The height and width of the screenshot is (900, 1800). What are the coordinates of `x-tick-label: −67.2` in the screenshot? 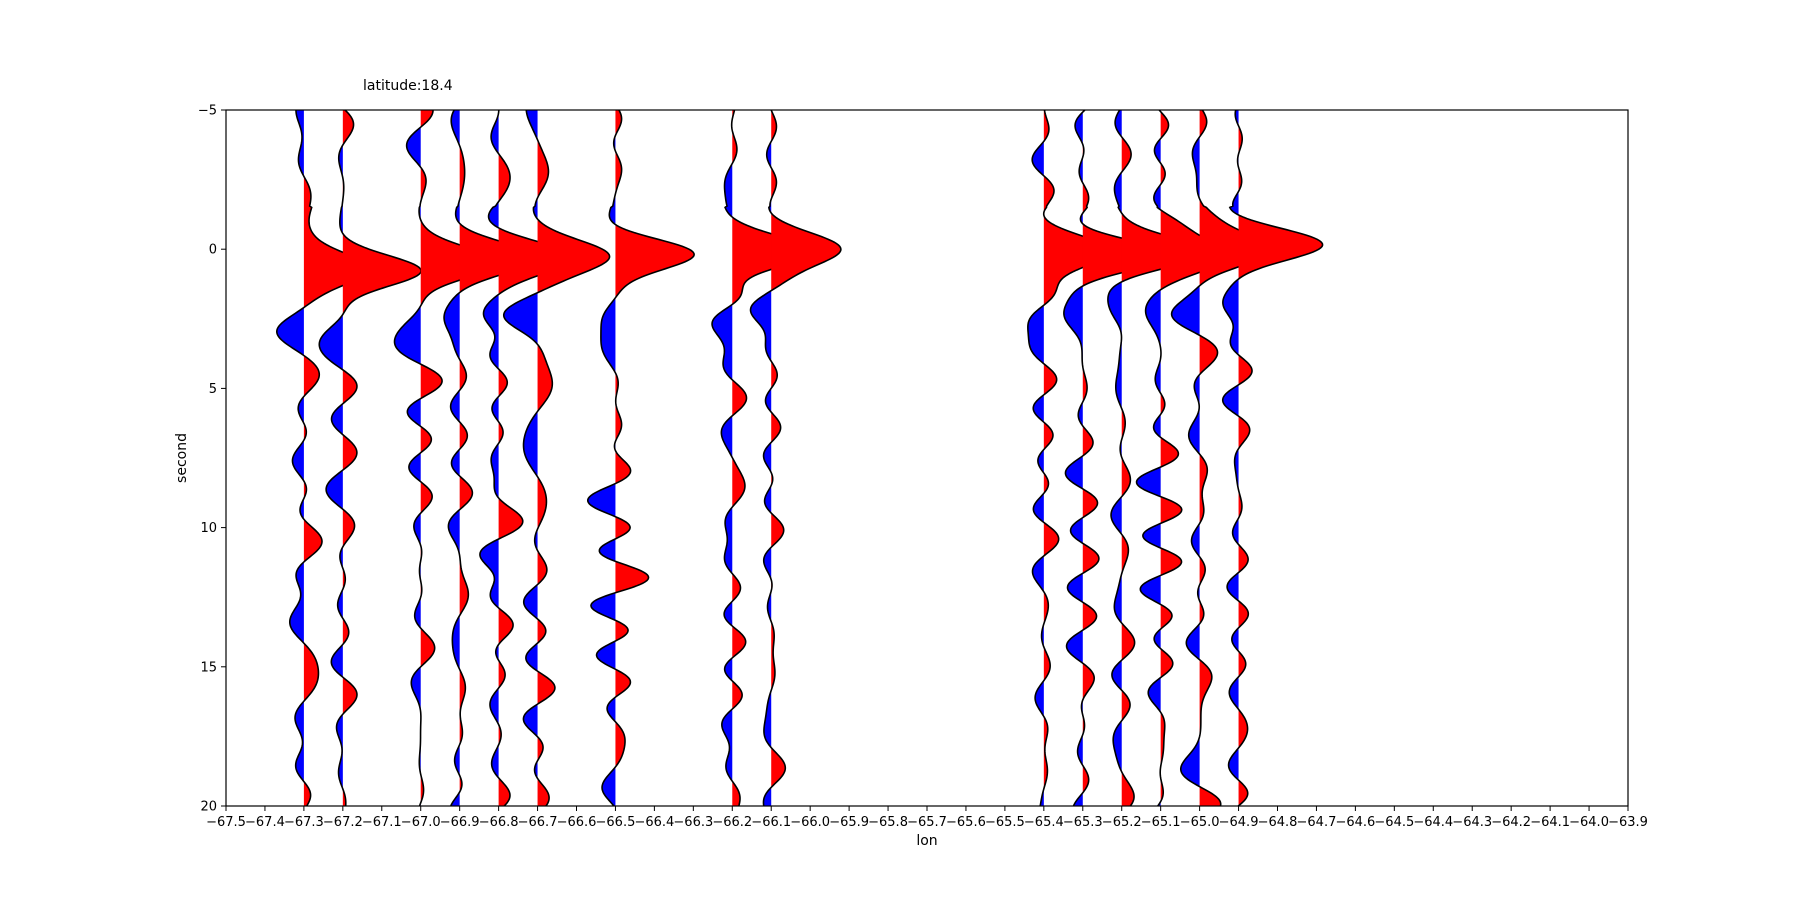 It's located at (343, 822).